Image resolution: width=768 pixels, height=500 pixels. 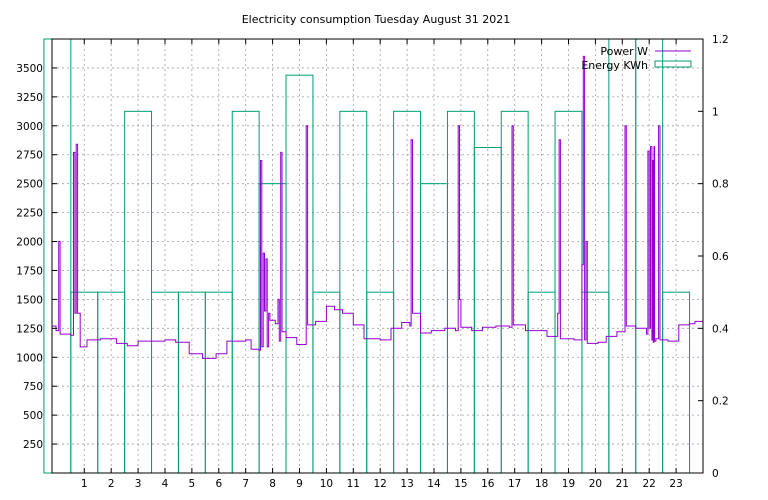 I want to click on y-left-tick-label: 3000, so click(x=29, y=127).